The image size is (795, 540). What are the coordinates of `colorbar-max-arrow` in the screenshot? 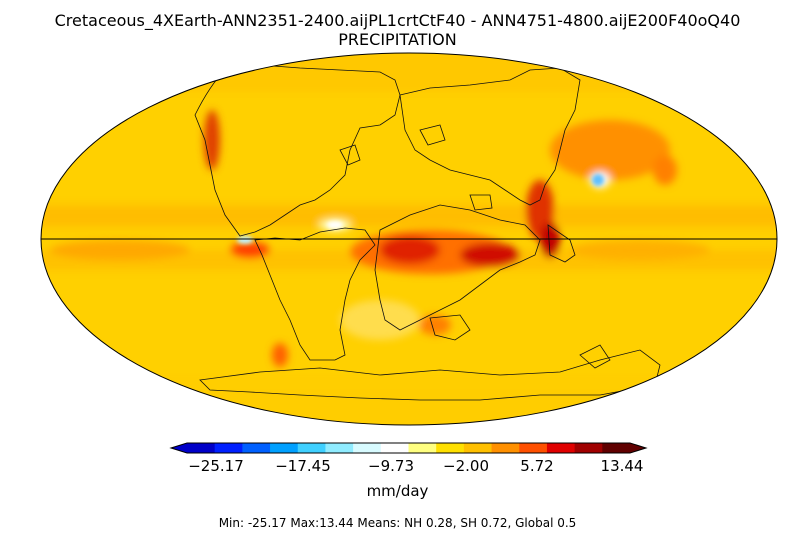 It's located at (638, 448).